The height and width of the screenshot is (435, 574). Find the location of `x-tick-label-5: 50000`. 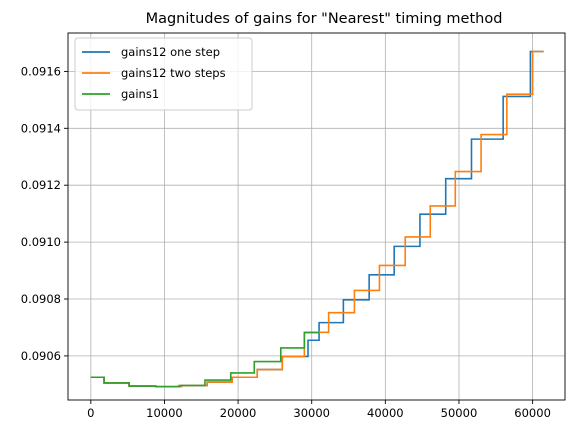

x-tick-label-5: 50000 is located at coordinates (459, 413).